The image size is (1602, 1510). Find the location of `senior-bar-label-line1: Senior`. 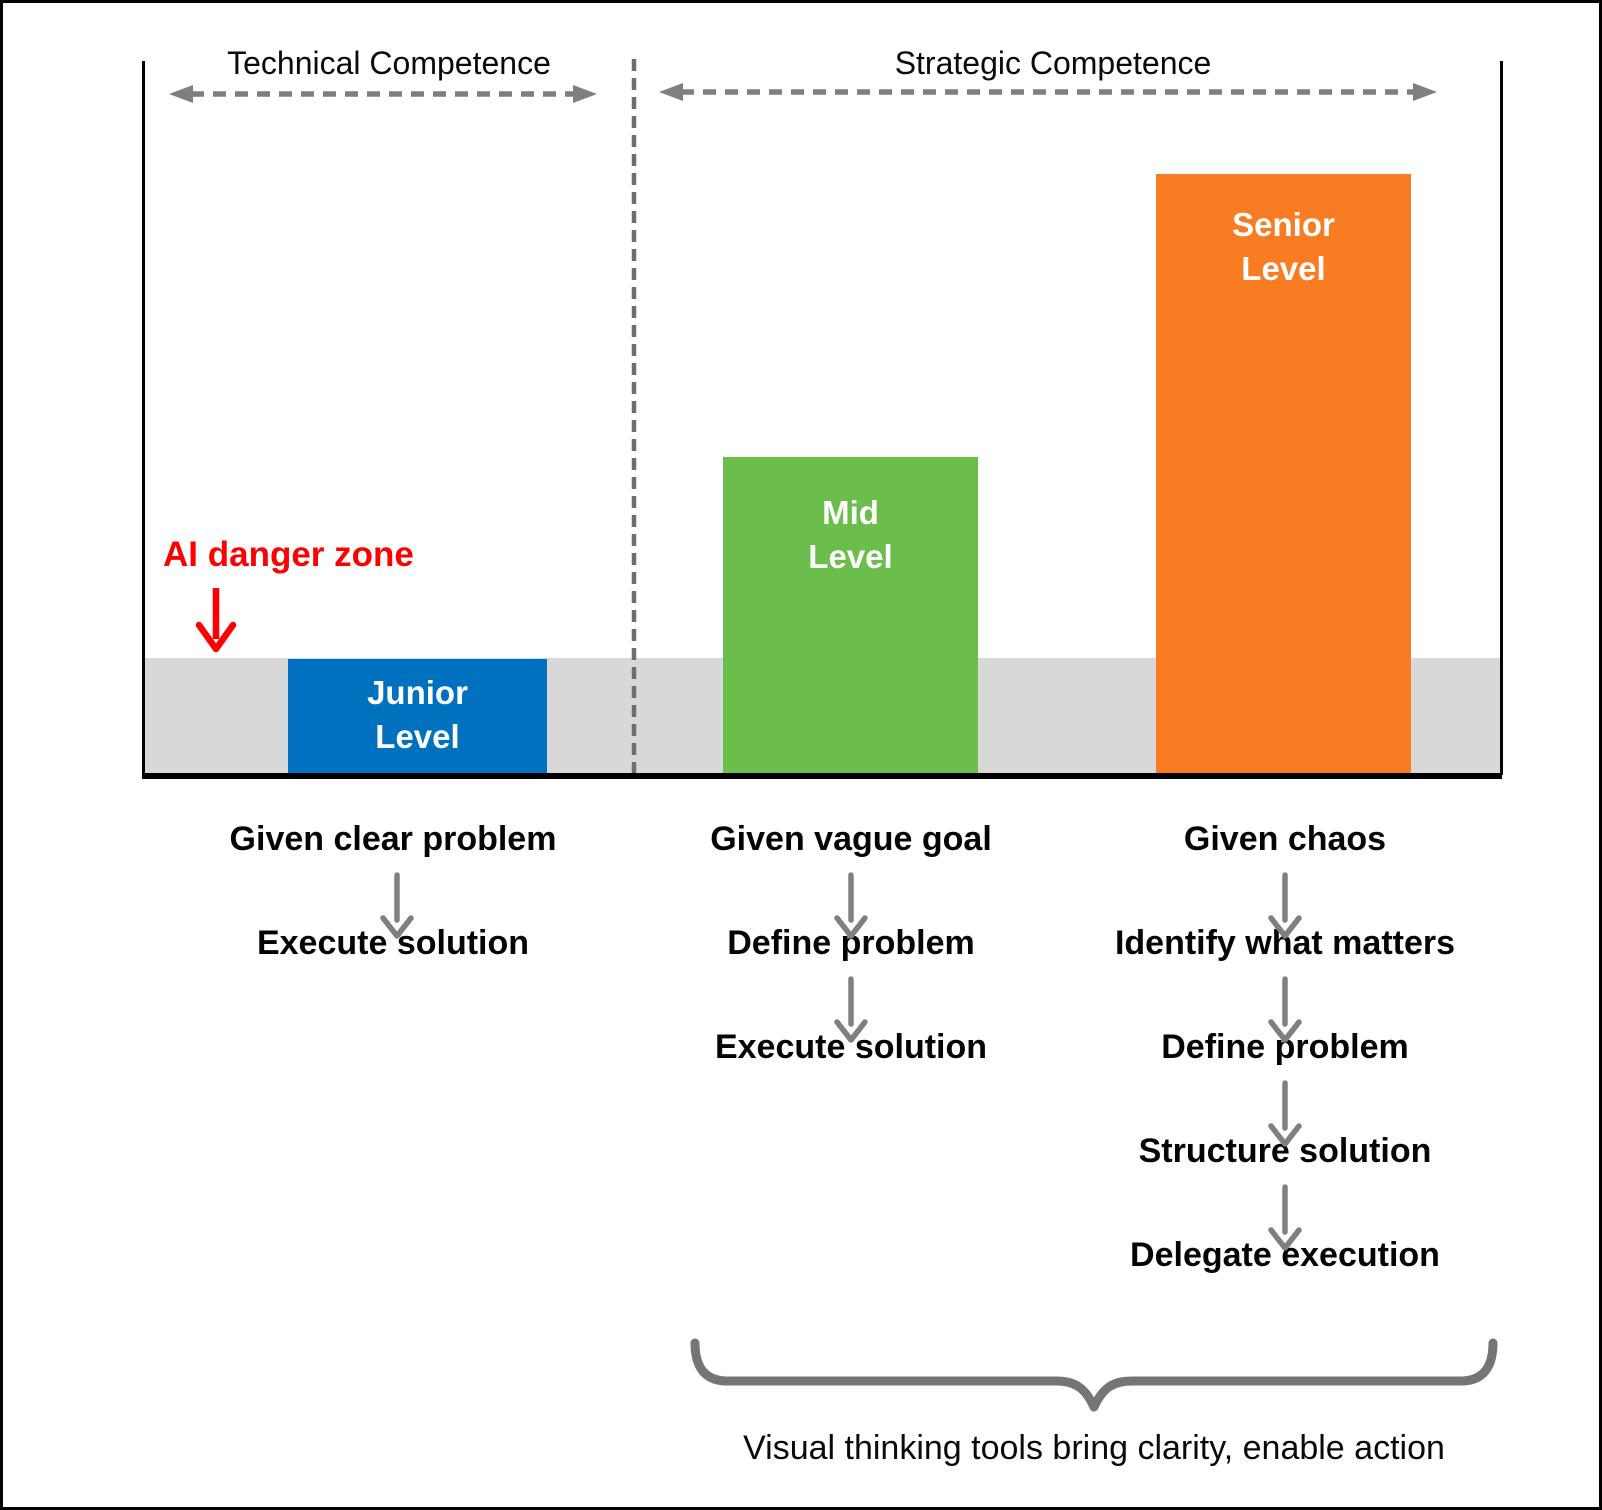

senior-bar-label-line1: Senior is located at coordinates (1283, 224).